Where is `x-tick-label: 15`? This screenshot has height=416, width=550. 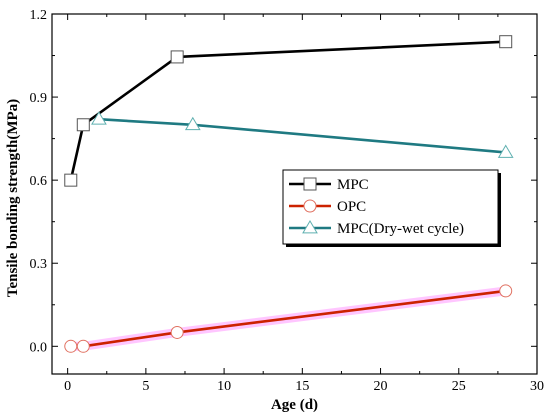
x-tick-label: 15 is located at coordinates (302, 386).